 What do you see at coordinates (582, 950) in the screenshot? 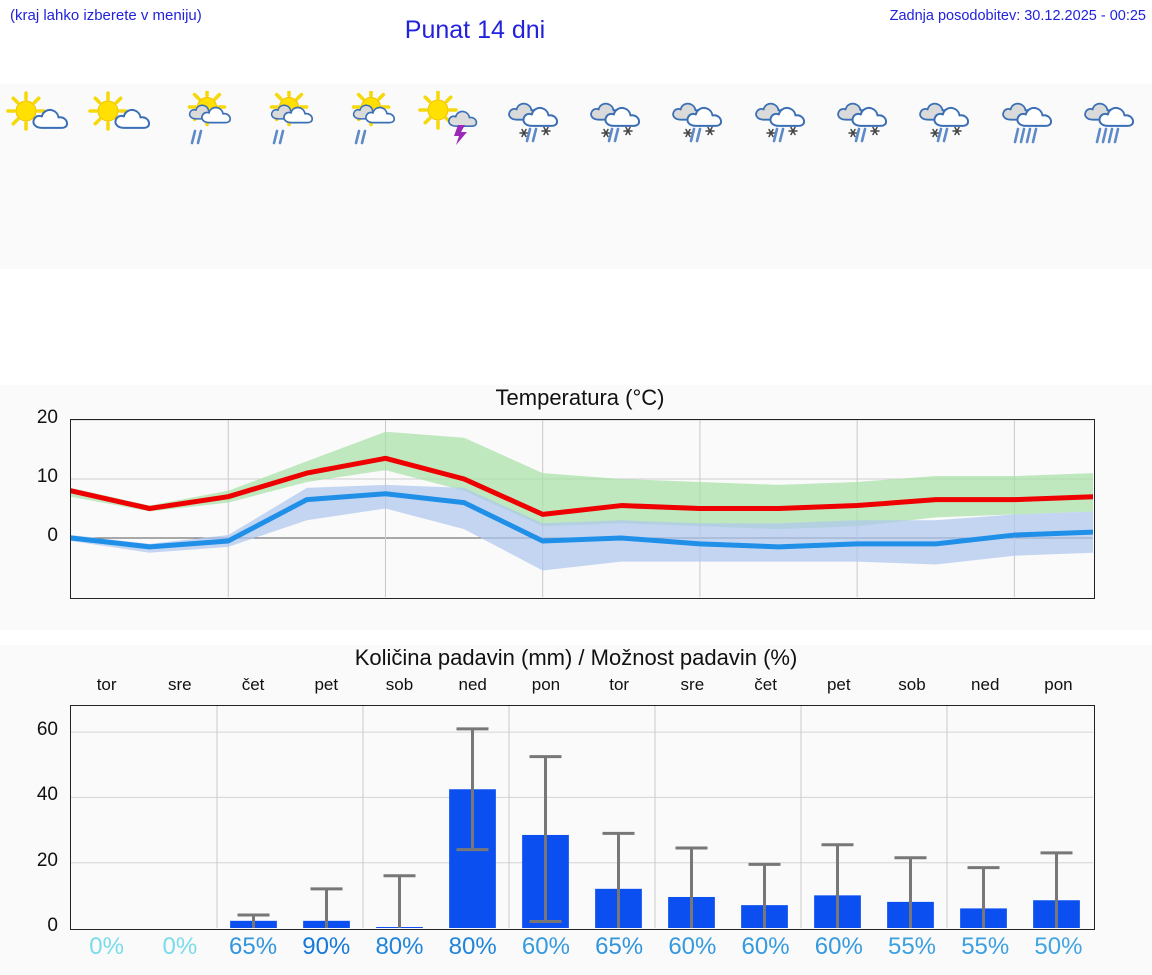
I see `precipitation-probability-row: 0% 0% 65% 90% 80% 80% 60% 65% 60% 60% 60% 55% 55% 50%` at bounding box center [582, 950].